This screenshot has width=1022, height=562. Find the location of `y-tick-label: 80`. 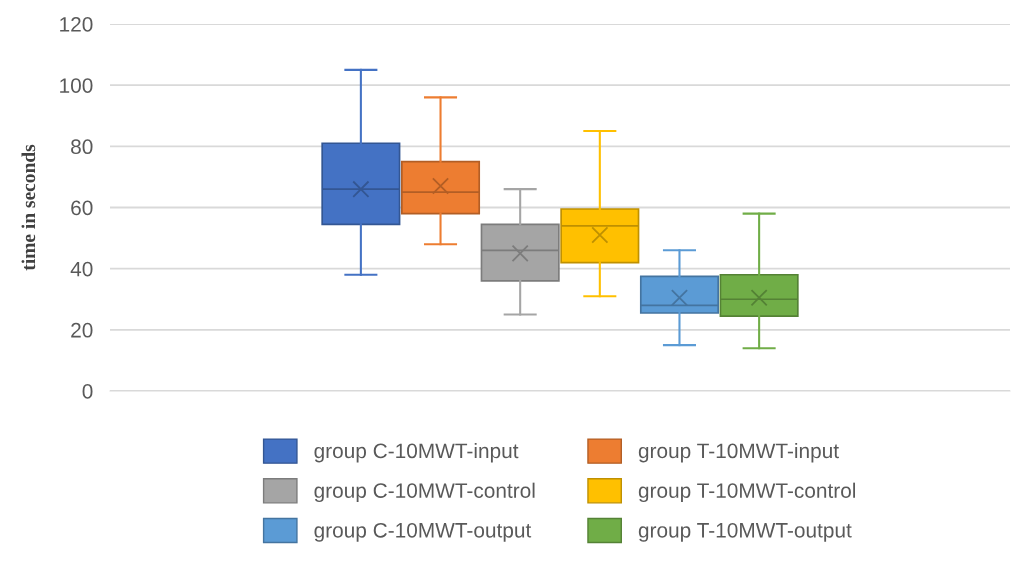

y-tick-label: 80 is located at coordinates (82, 147).